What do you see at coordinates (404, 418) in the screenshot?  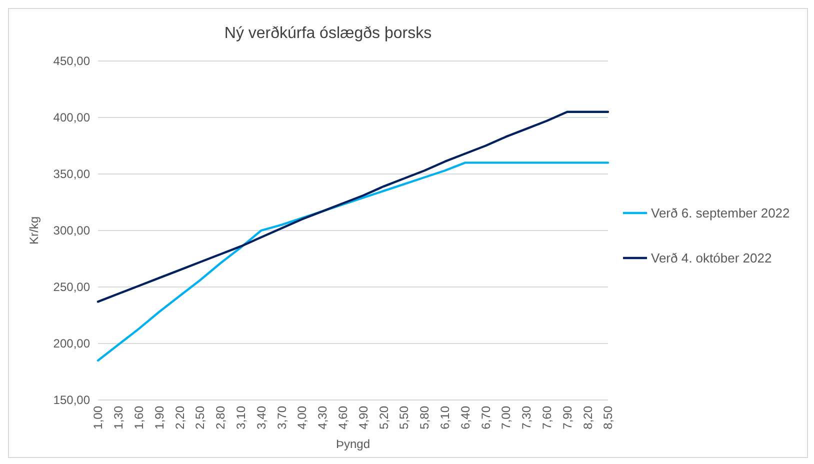 I see `x-tick-label: 5,50` at bounding box center [404, 418].